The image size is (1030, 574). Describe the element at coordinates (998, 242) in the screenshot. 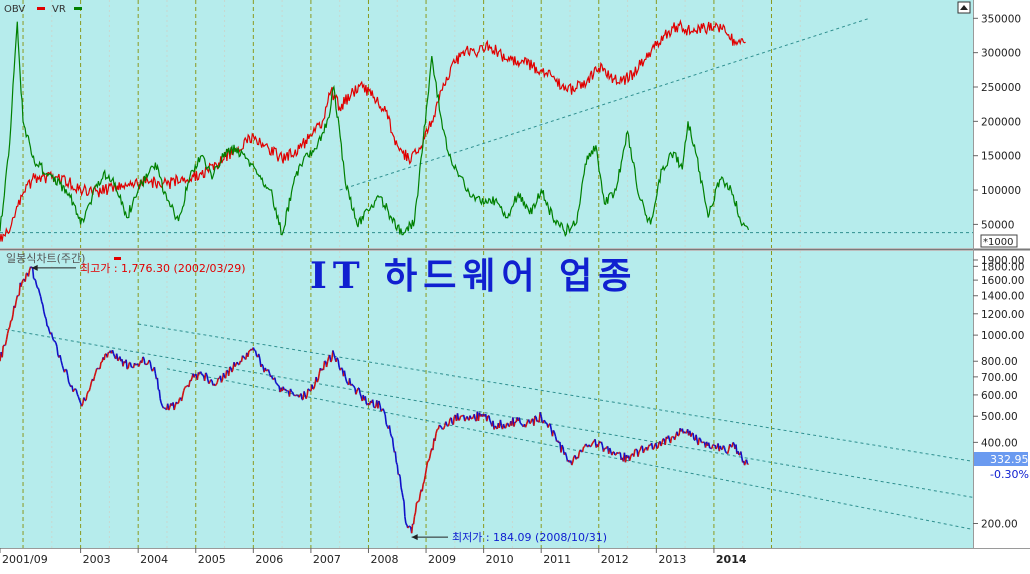

I see `unit-label: *1000` at that location.